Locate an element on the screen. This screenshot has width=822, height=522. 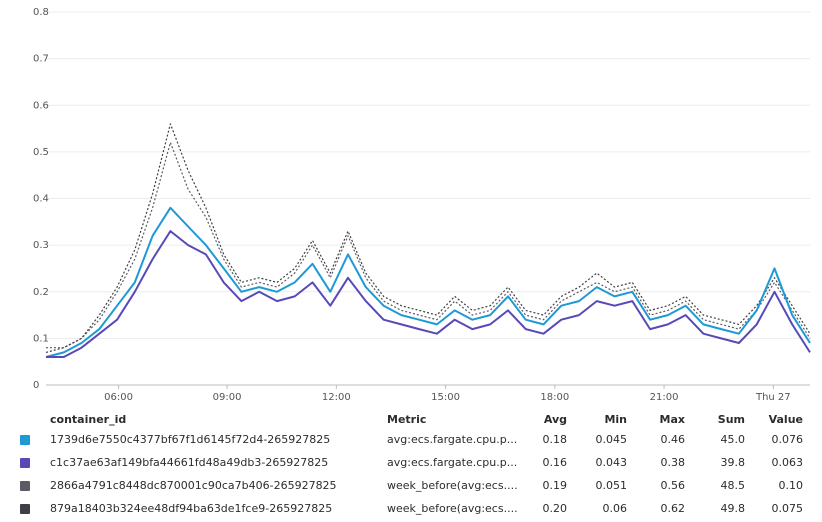
legend-value: 0.063 is located at coordinates (787, 462).